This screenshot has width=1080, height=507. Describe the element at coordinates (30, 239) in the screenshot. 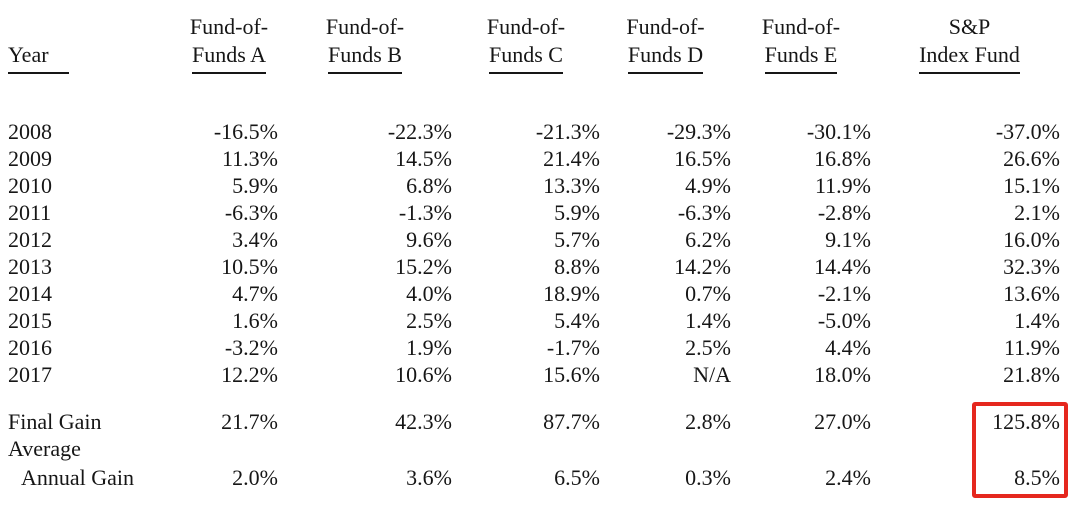

I see `year-label: 2012` at that location.